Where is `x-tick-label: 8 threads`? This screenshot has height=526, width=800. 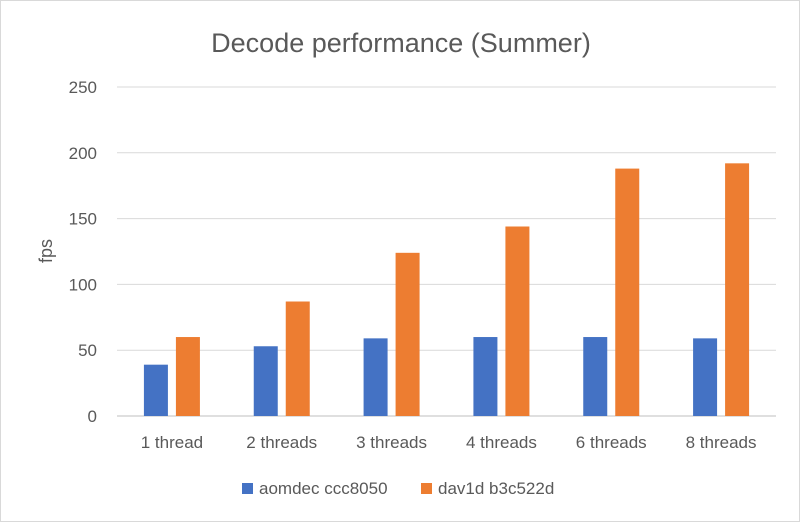 x-tick-label: 8 threads is located at coordinates (721, 442).